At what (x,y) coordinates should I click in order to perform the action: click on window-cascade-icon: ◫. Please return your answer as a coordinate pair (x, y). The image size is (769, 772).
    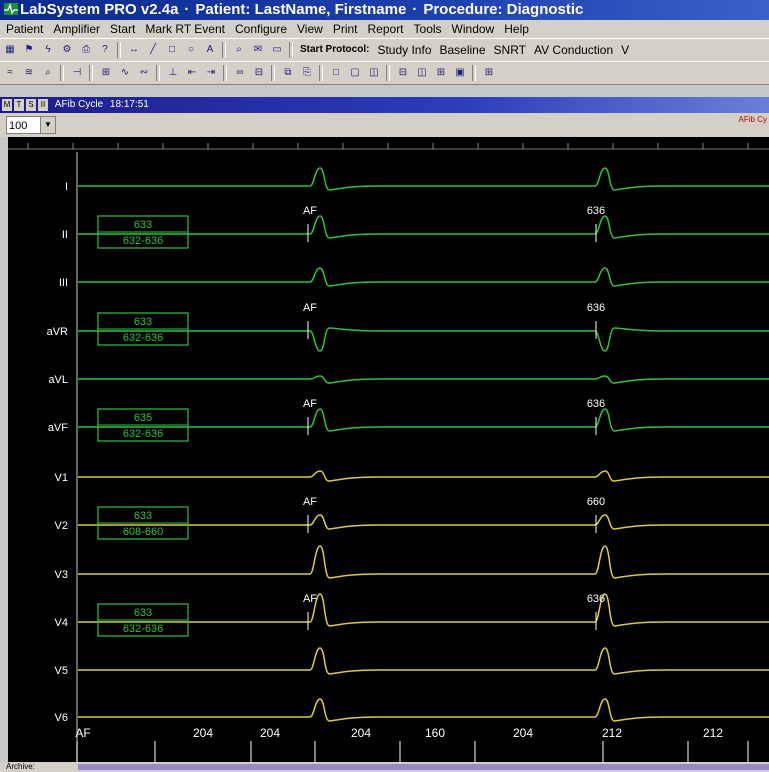
    Looking at the image, I should click on (374, 72).